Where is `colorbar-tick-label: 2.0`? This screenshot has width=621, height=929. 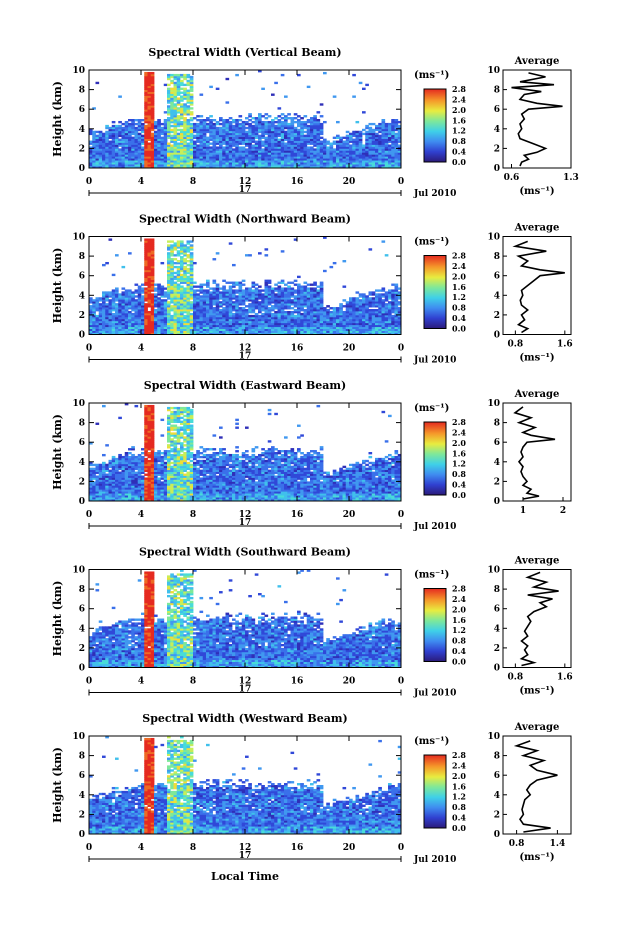 colorbar-tick-label: 2.0 is located at coordinates (459, 110).